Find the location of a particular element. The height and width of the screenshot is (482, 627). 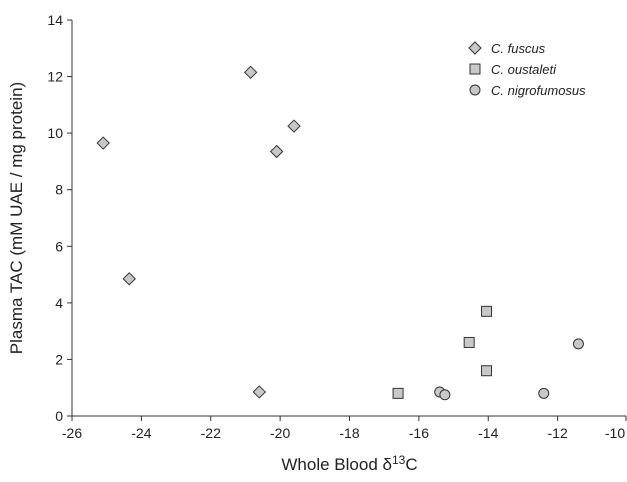

y-tick-label: 8 is located at coordinates (59, 190).